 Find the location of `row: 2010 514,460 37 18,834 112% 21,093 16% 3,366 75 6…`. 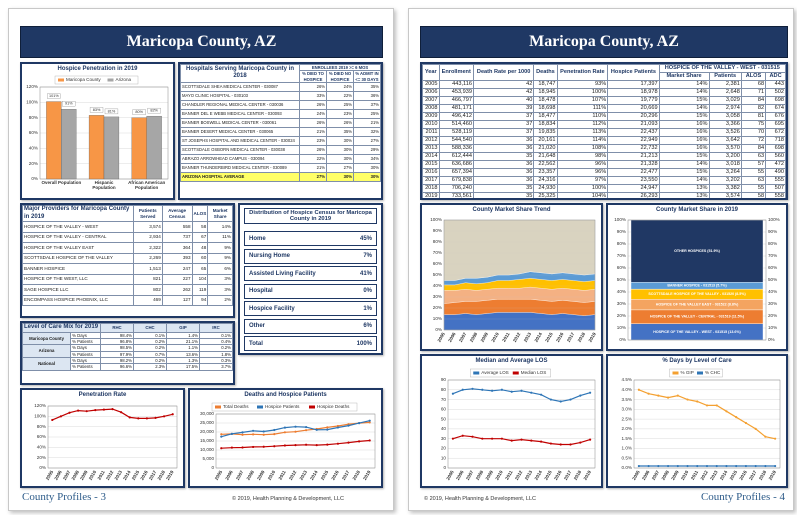

row: 2010 514,460 37 18,834 112% 21,093 16% 3,366 75 6… is located at coordinates (604, 124).